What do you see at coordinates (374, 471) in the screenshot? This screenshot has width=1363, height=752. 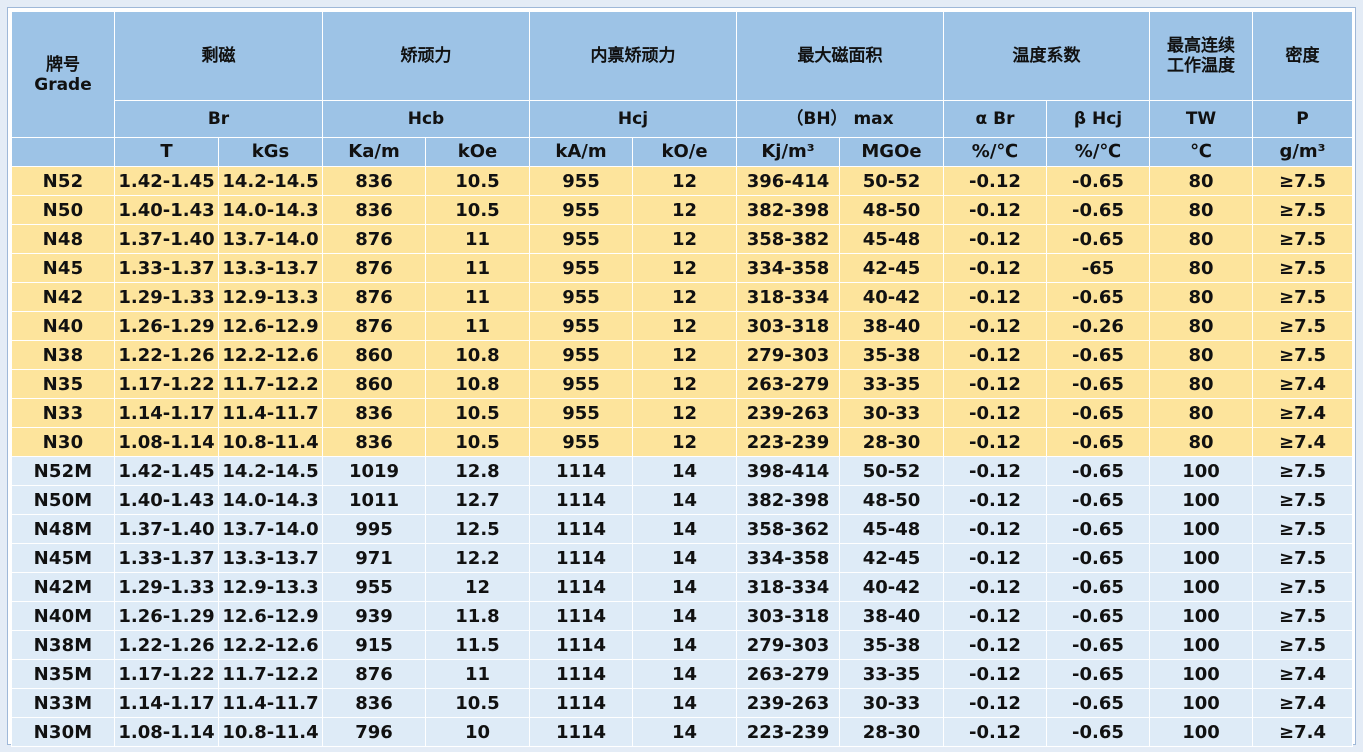 I see `hcb-kam-cell: 1019` at bounding box center [374, 471].